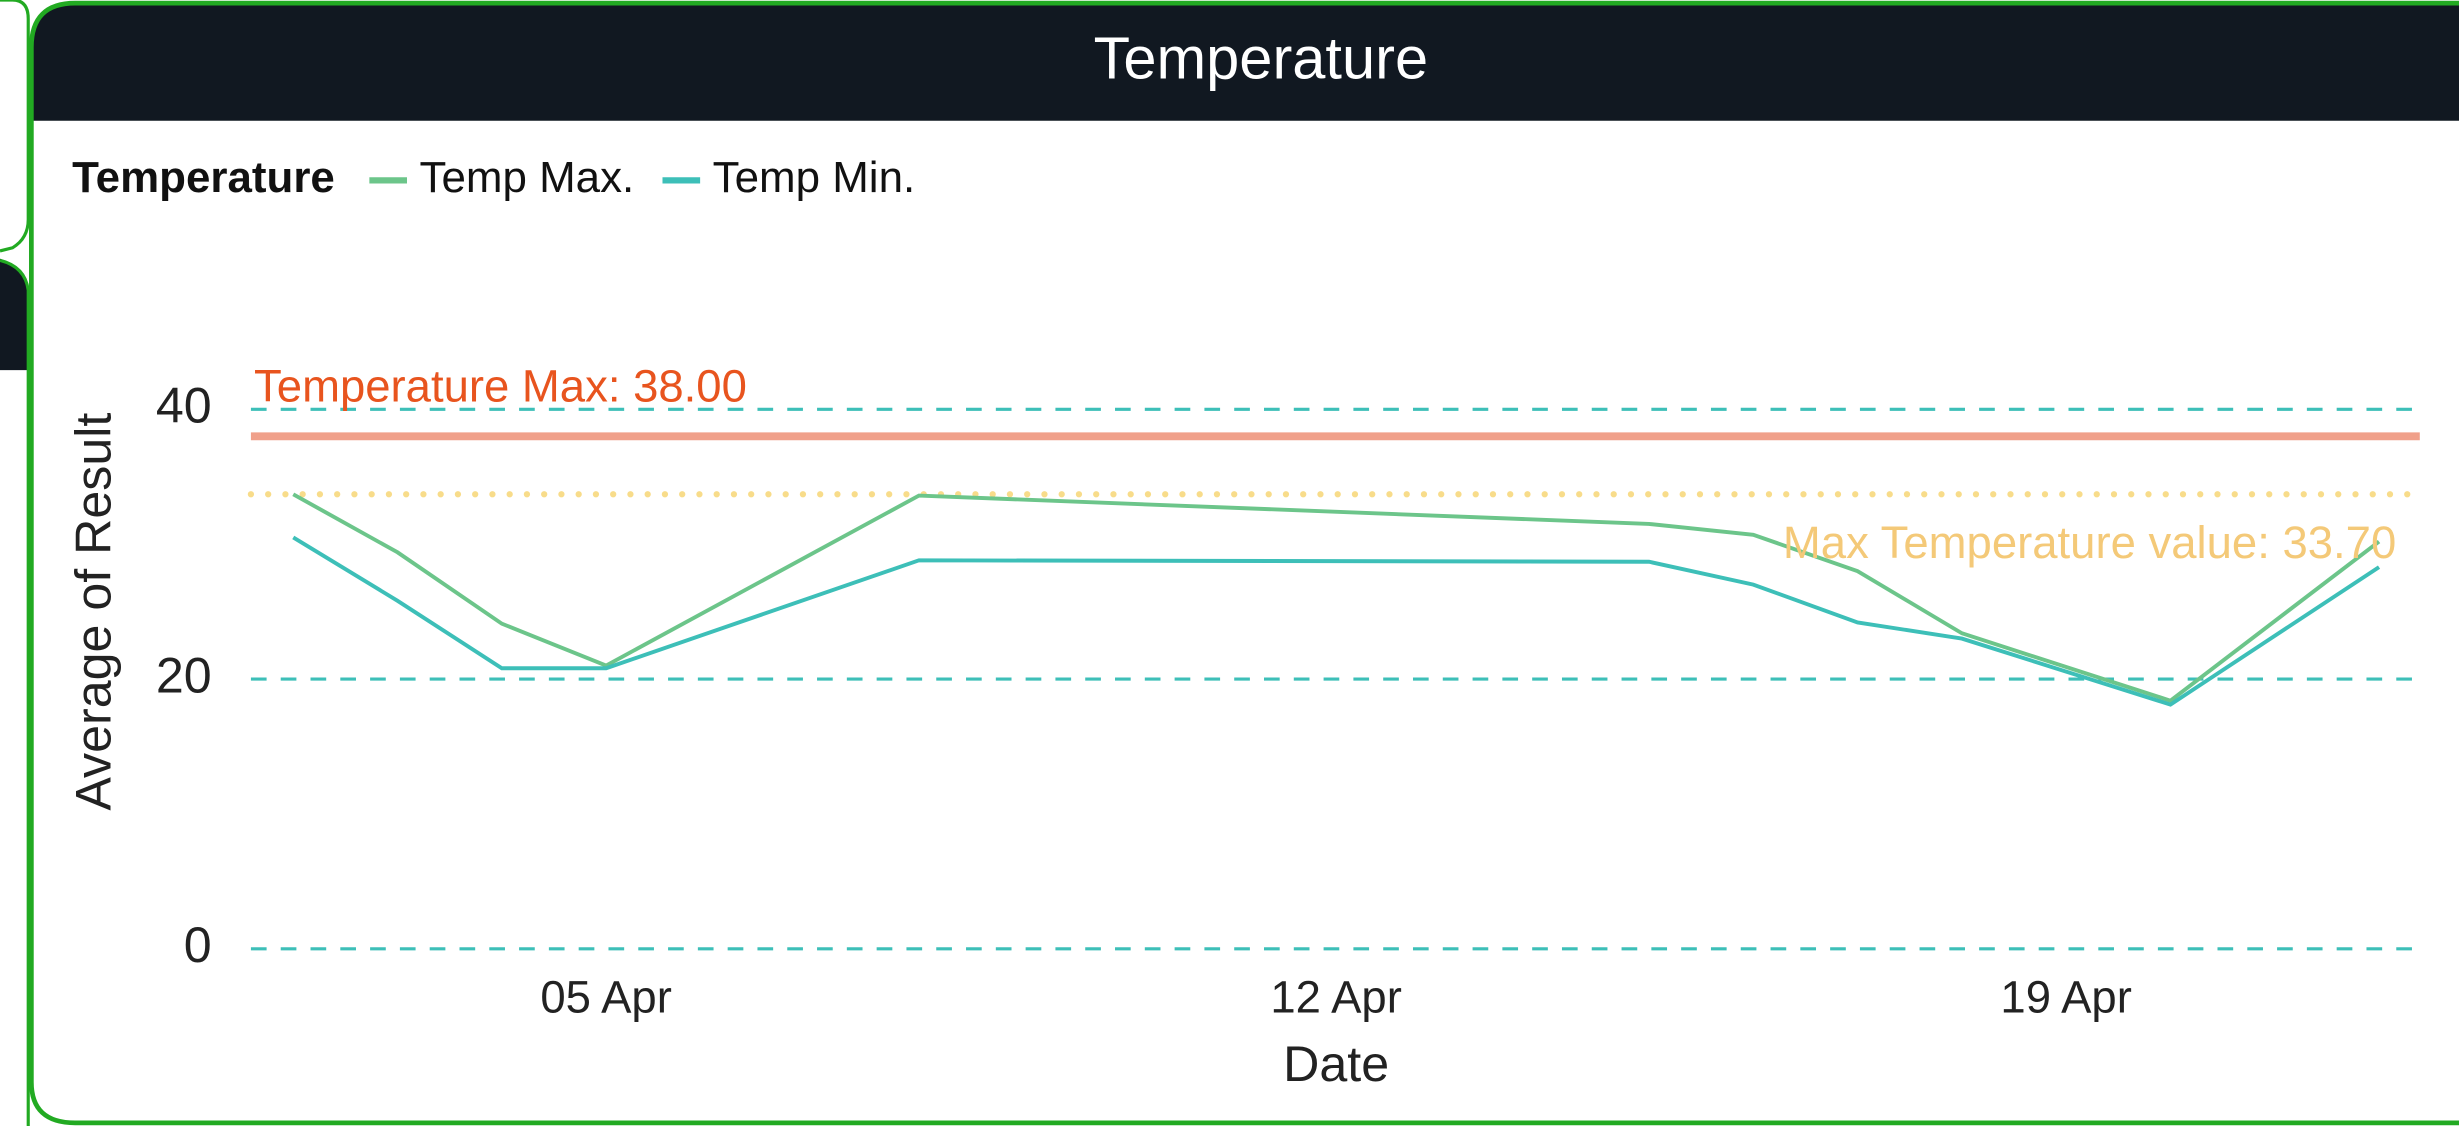  I want to click on y-tick-label: 0, so click(198, 945).